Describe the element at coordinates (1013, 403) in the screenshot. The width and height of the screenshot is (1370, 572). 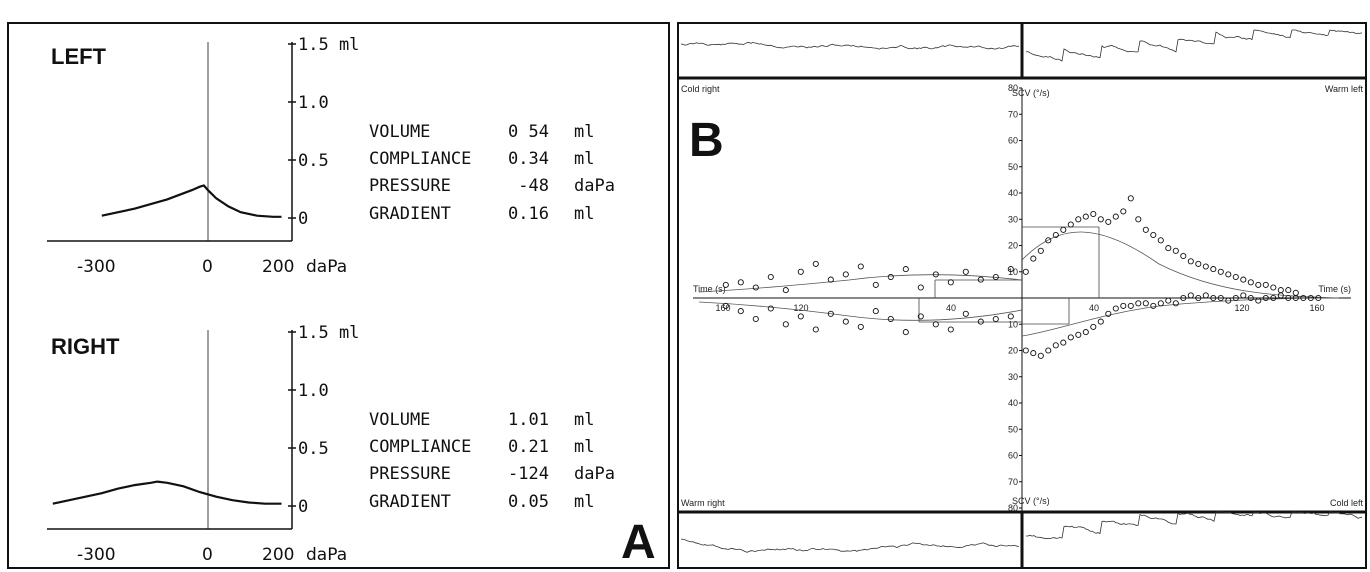
I see `ytick-40-lower: 40` at that location.